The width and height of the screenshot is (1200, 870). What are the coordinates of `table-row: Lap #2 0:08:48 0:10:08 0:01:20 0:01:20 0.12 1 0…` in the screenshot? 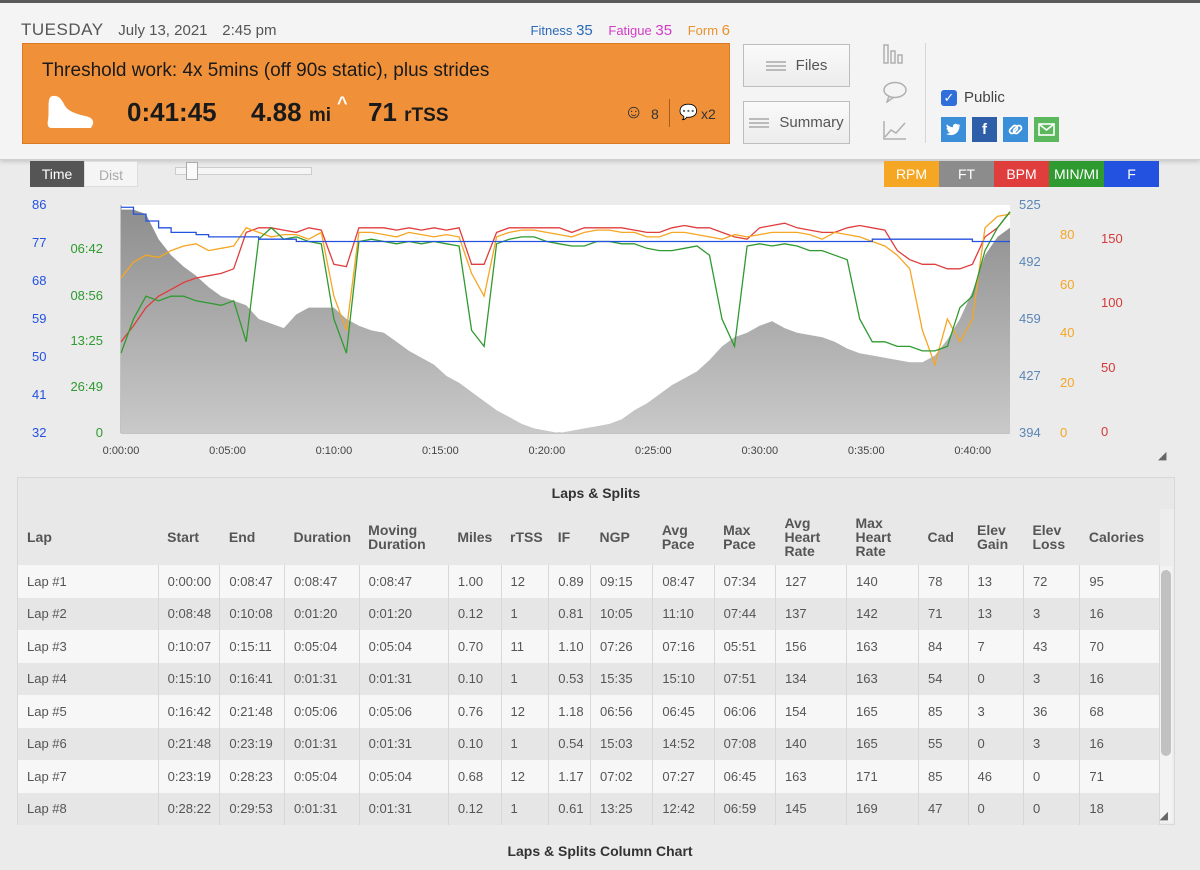 It's located at (589, 613).